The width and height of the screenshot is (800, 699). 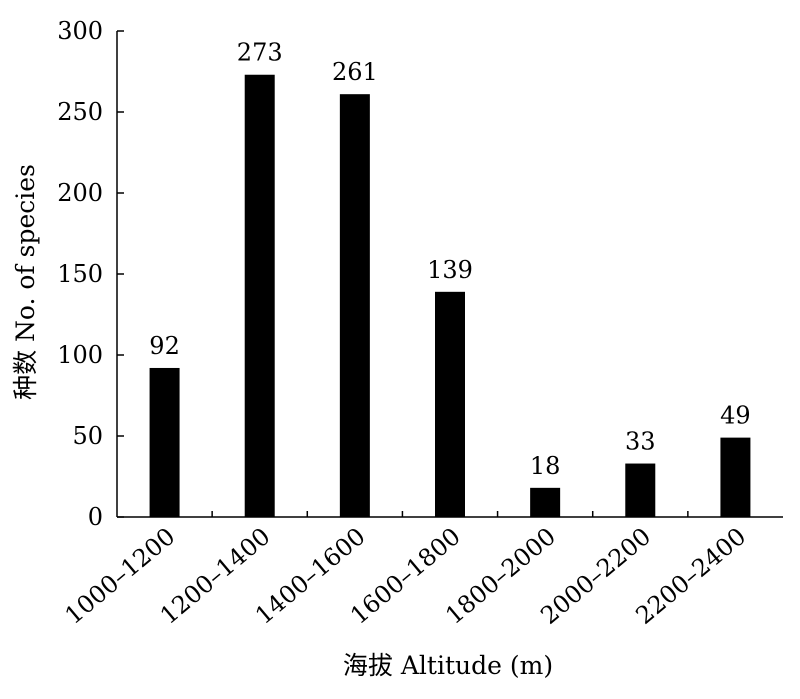 What do you see at coordinates (95, 517) in the screenshot?
I see `y-tick-label: 0` at bounding box center [95, 517].